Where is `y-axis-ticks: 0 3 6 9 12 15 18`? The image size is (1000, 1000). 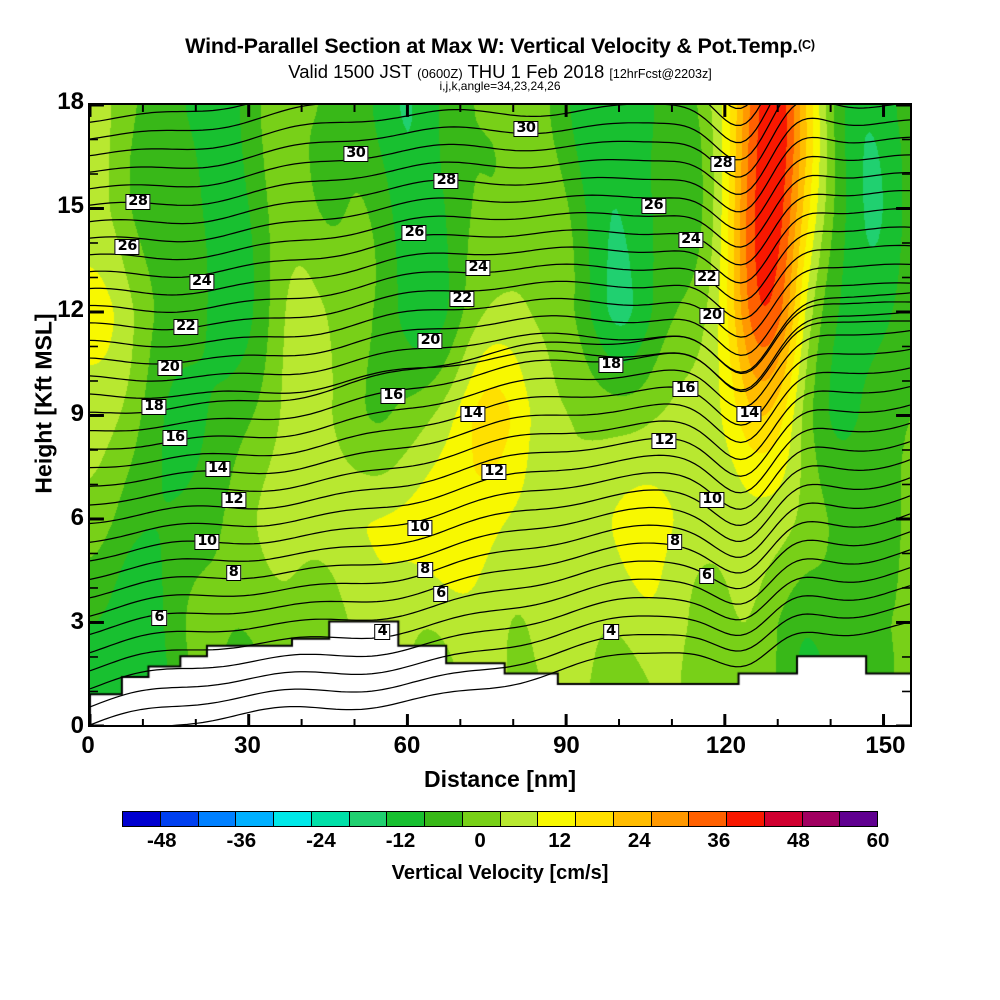 y-axis-ticks: 0 3 6 9 12 15 18 is located at coordinates (52, 413).